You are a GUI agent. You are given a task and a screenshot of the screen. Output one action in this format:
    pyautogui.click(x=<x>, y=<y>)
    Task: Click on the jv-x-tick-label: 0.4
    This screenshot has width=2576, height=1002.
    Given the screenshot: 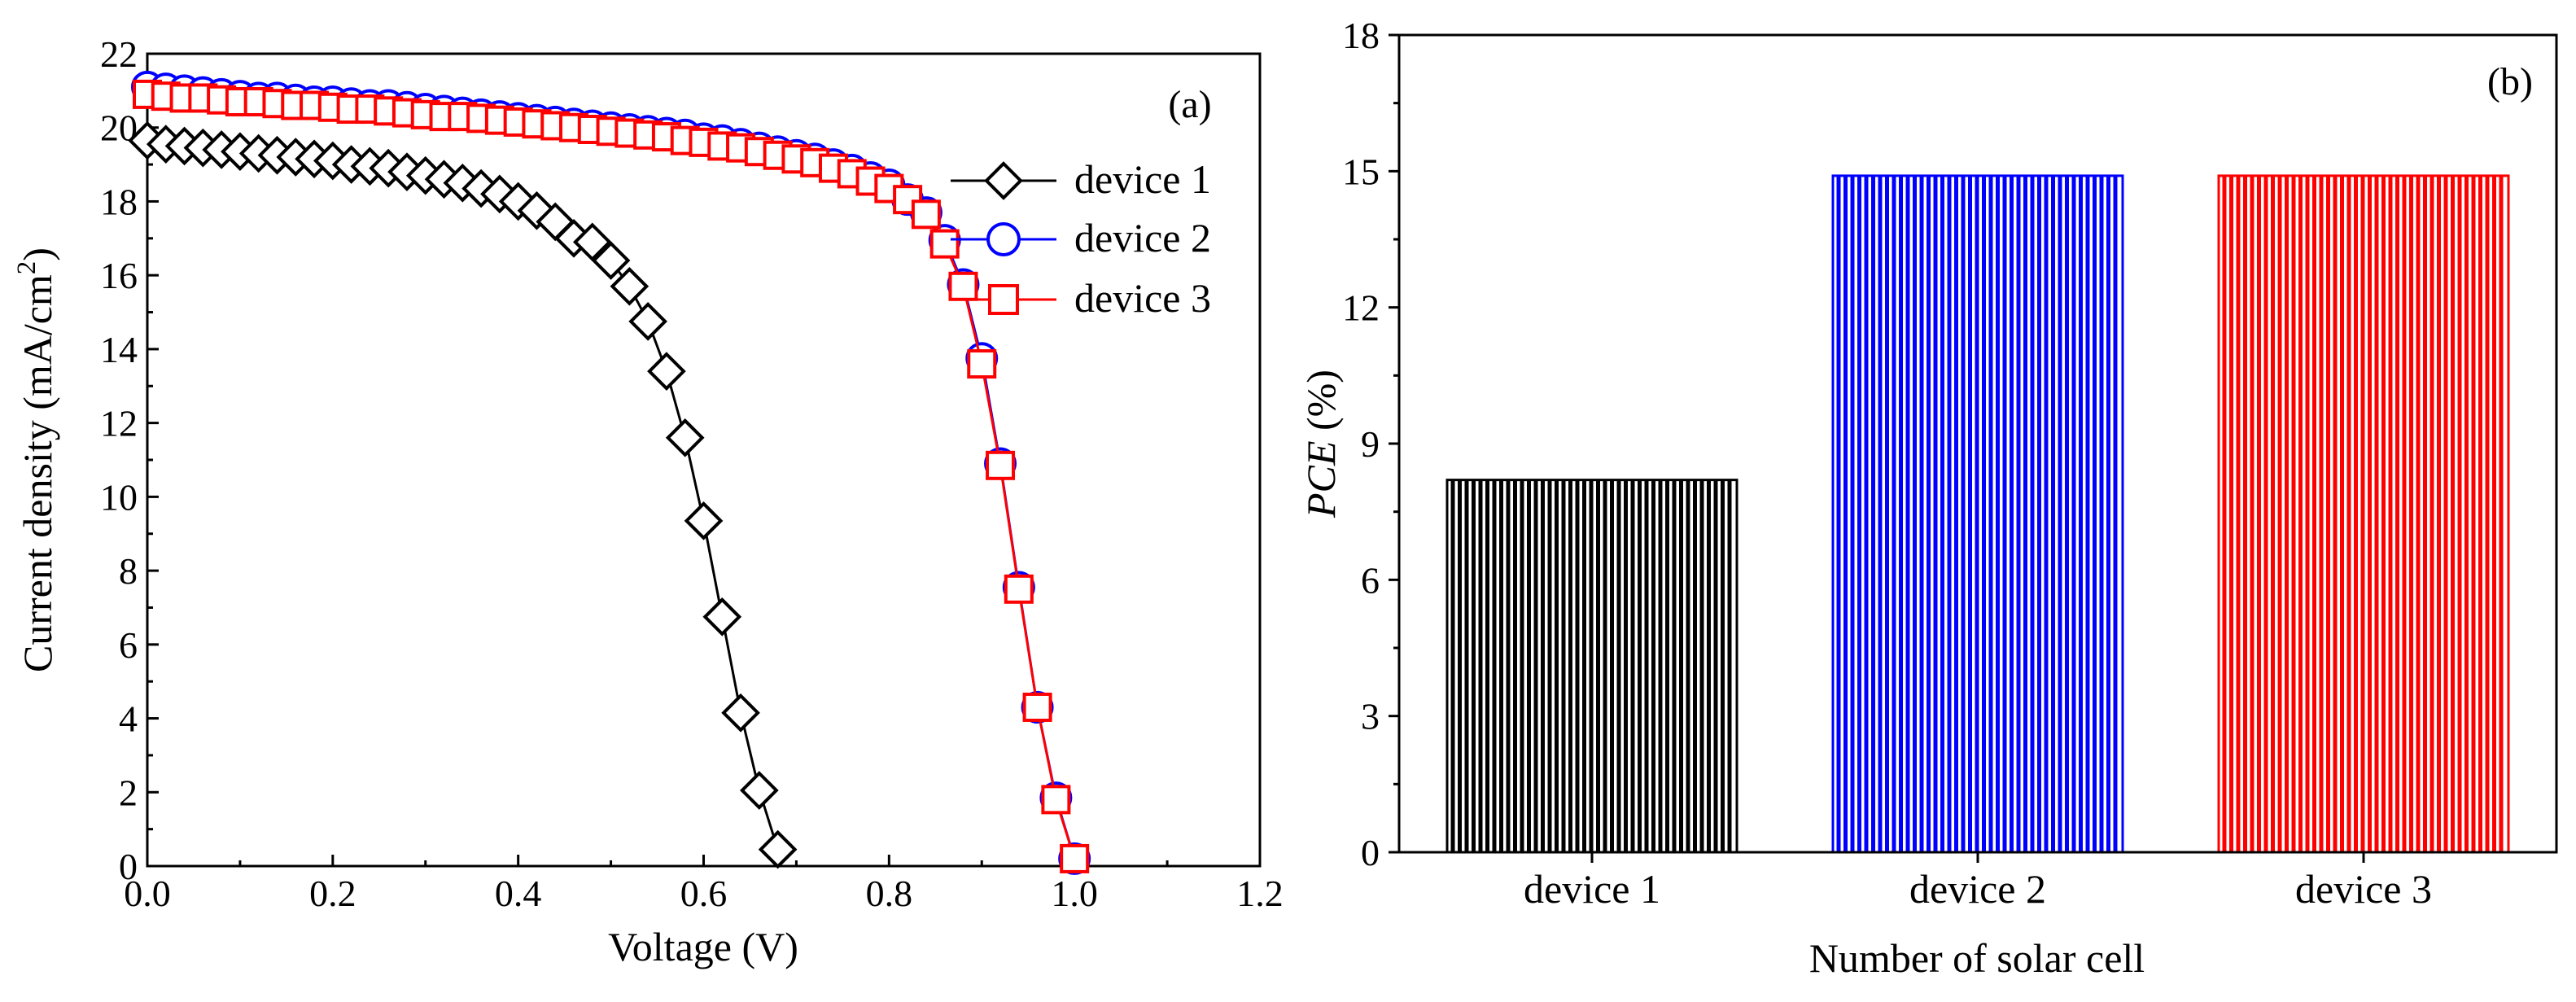 What is the action you would take?
    pyautogui.click(x=518, y=894)
    